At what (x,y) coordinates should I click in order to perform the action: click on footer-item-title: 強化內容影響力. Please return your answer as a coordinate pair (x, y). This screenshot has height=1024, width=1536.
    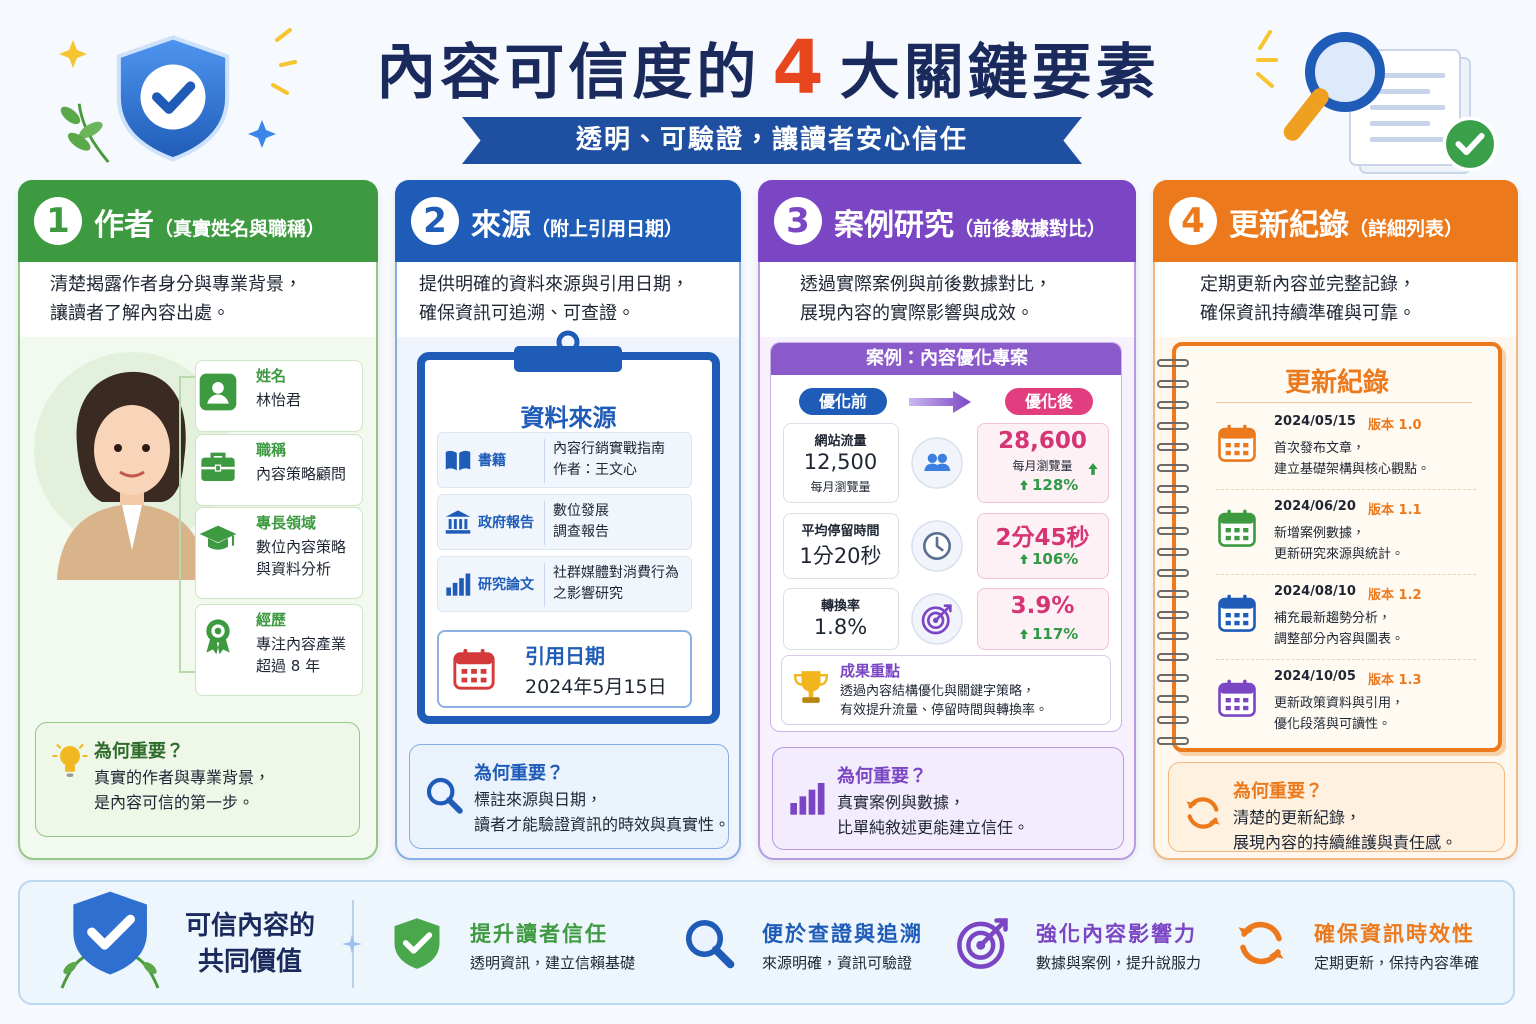
    Looking at the image, I should click on (1116, 934).